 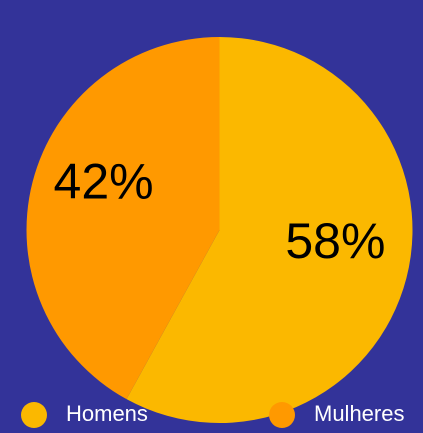 I want to click on data-label: 42%, so click(x=104, y=181).